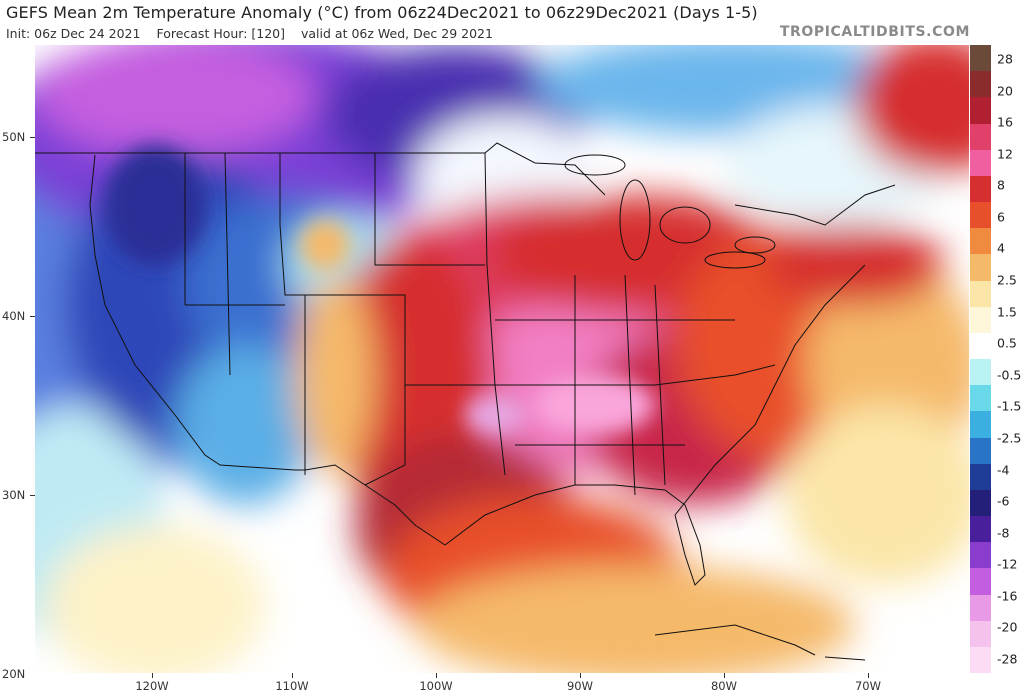  I want to click on lat-label-30n: 30N, so click(14, 495).